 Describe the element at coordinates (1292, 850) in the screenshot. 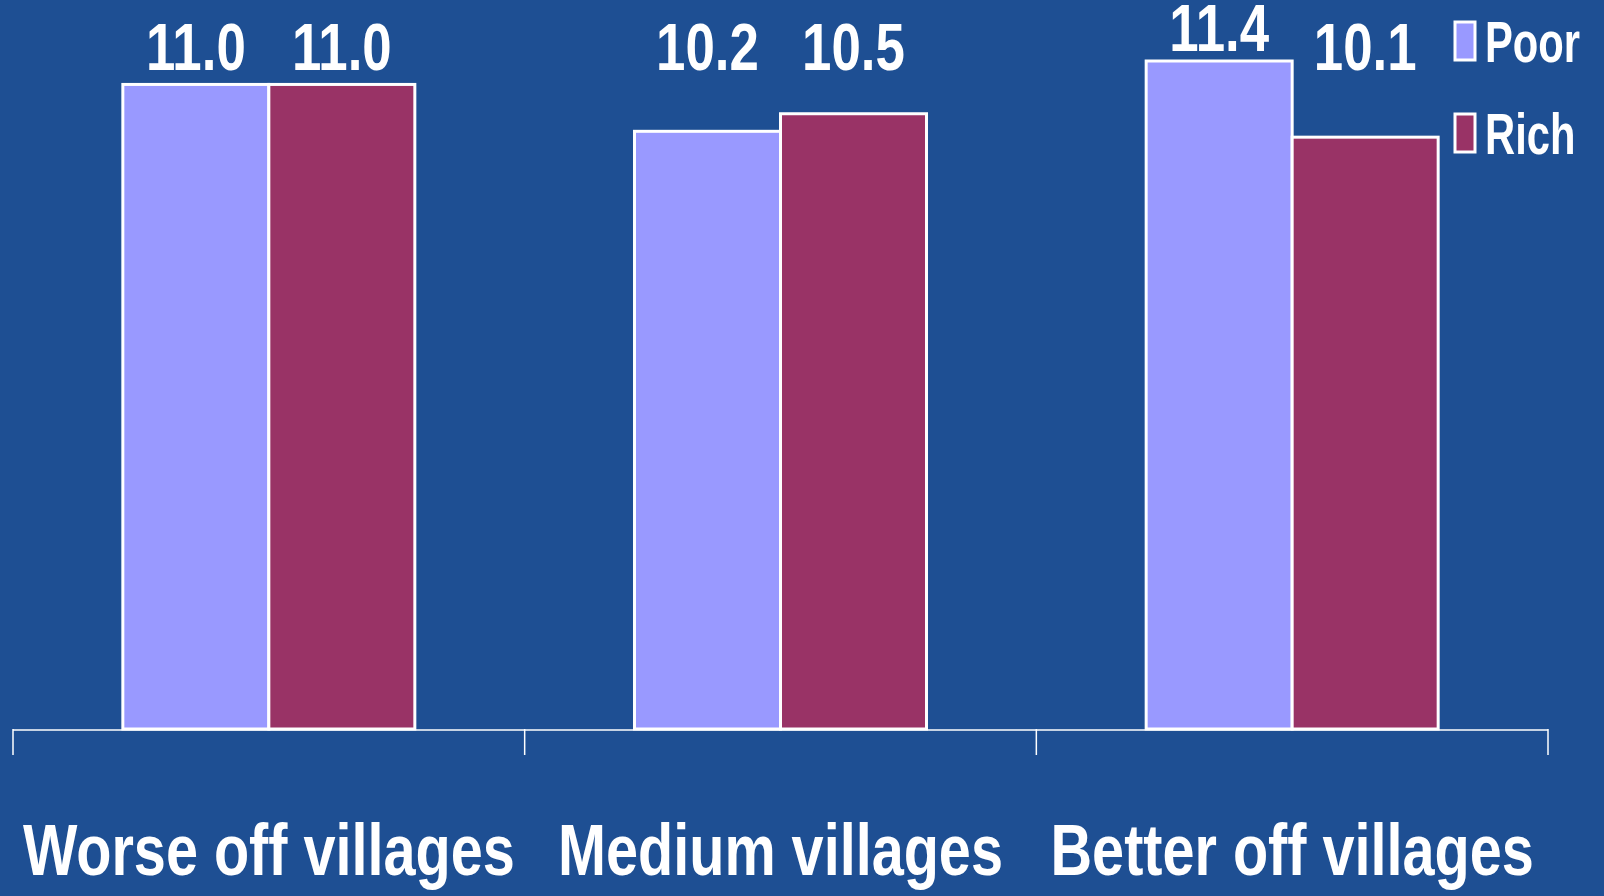

I see `x-tick-label: Better off villages` at that location.